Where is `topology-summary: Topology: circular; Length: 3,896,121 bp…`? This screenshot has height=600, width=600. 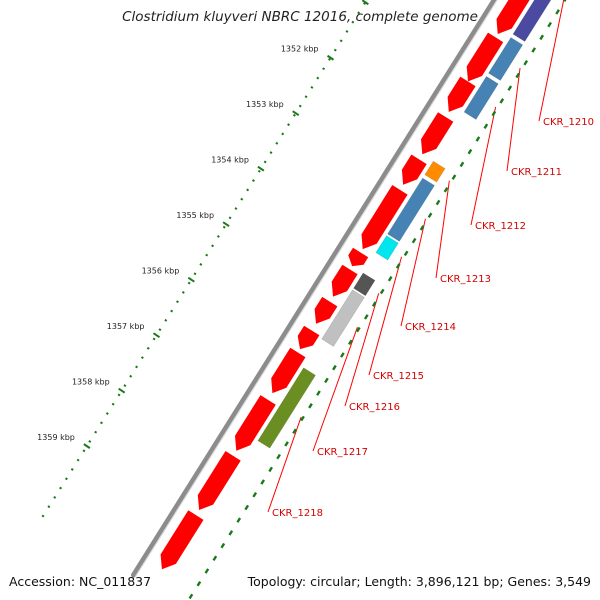
topology-summary: Topology: circular; Length: 3,896,121 bp… is located at coordinates (419, 581).